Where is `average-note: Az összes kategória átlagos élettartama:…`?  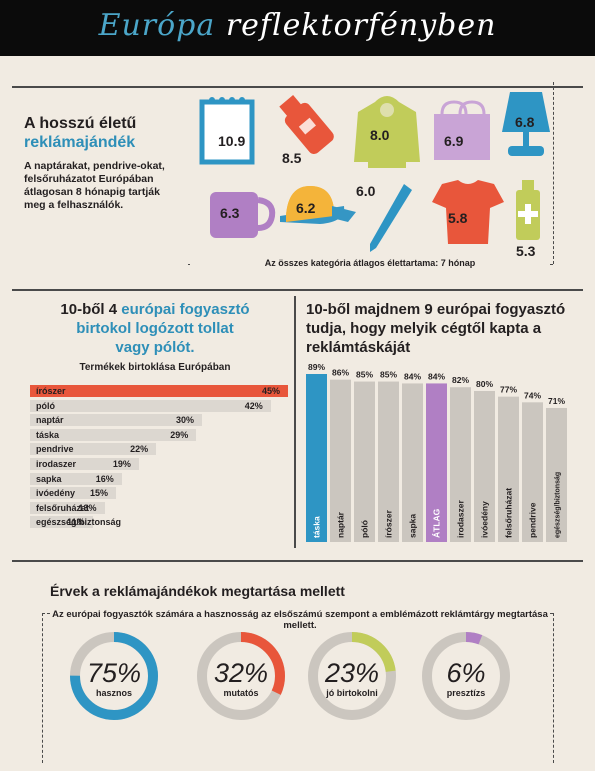 average-note: Az összes kategória átlagos élettartama:… is located at coordinates (370, 263).